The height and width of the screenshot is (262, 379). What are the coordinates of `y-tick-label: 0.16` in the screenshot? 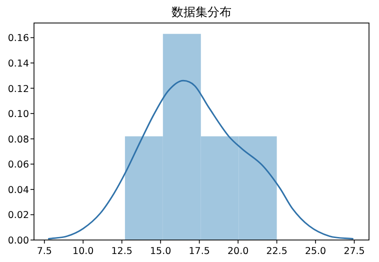 It's located at (18, 38).